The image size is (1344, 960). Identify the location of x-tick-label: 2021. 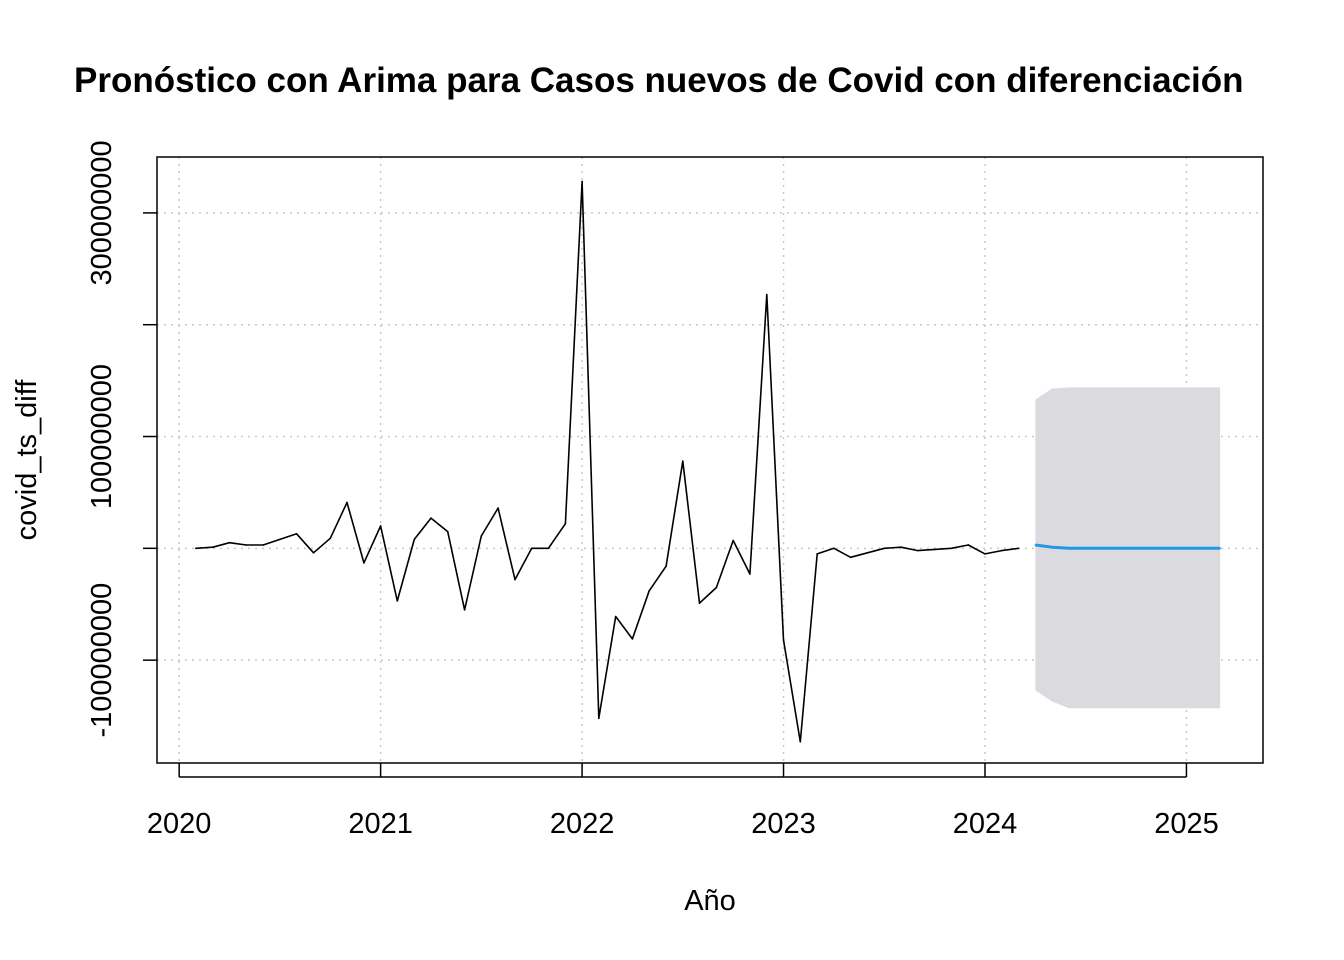
(380, 824).